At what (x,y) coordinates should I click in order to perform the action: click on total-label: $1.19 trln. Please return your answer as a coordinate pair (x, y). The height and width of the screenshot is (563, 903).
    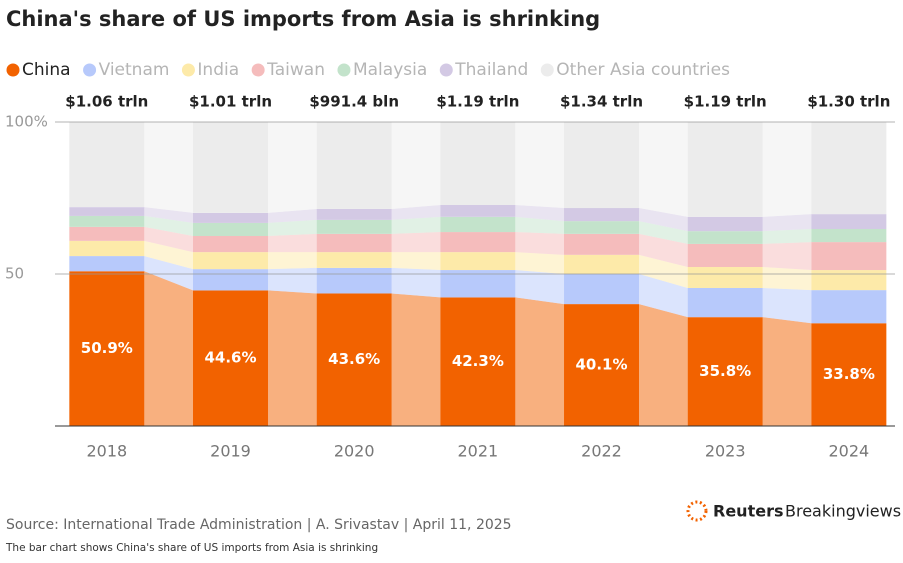
    Looking at the image, I should click on (725, 102).